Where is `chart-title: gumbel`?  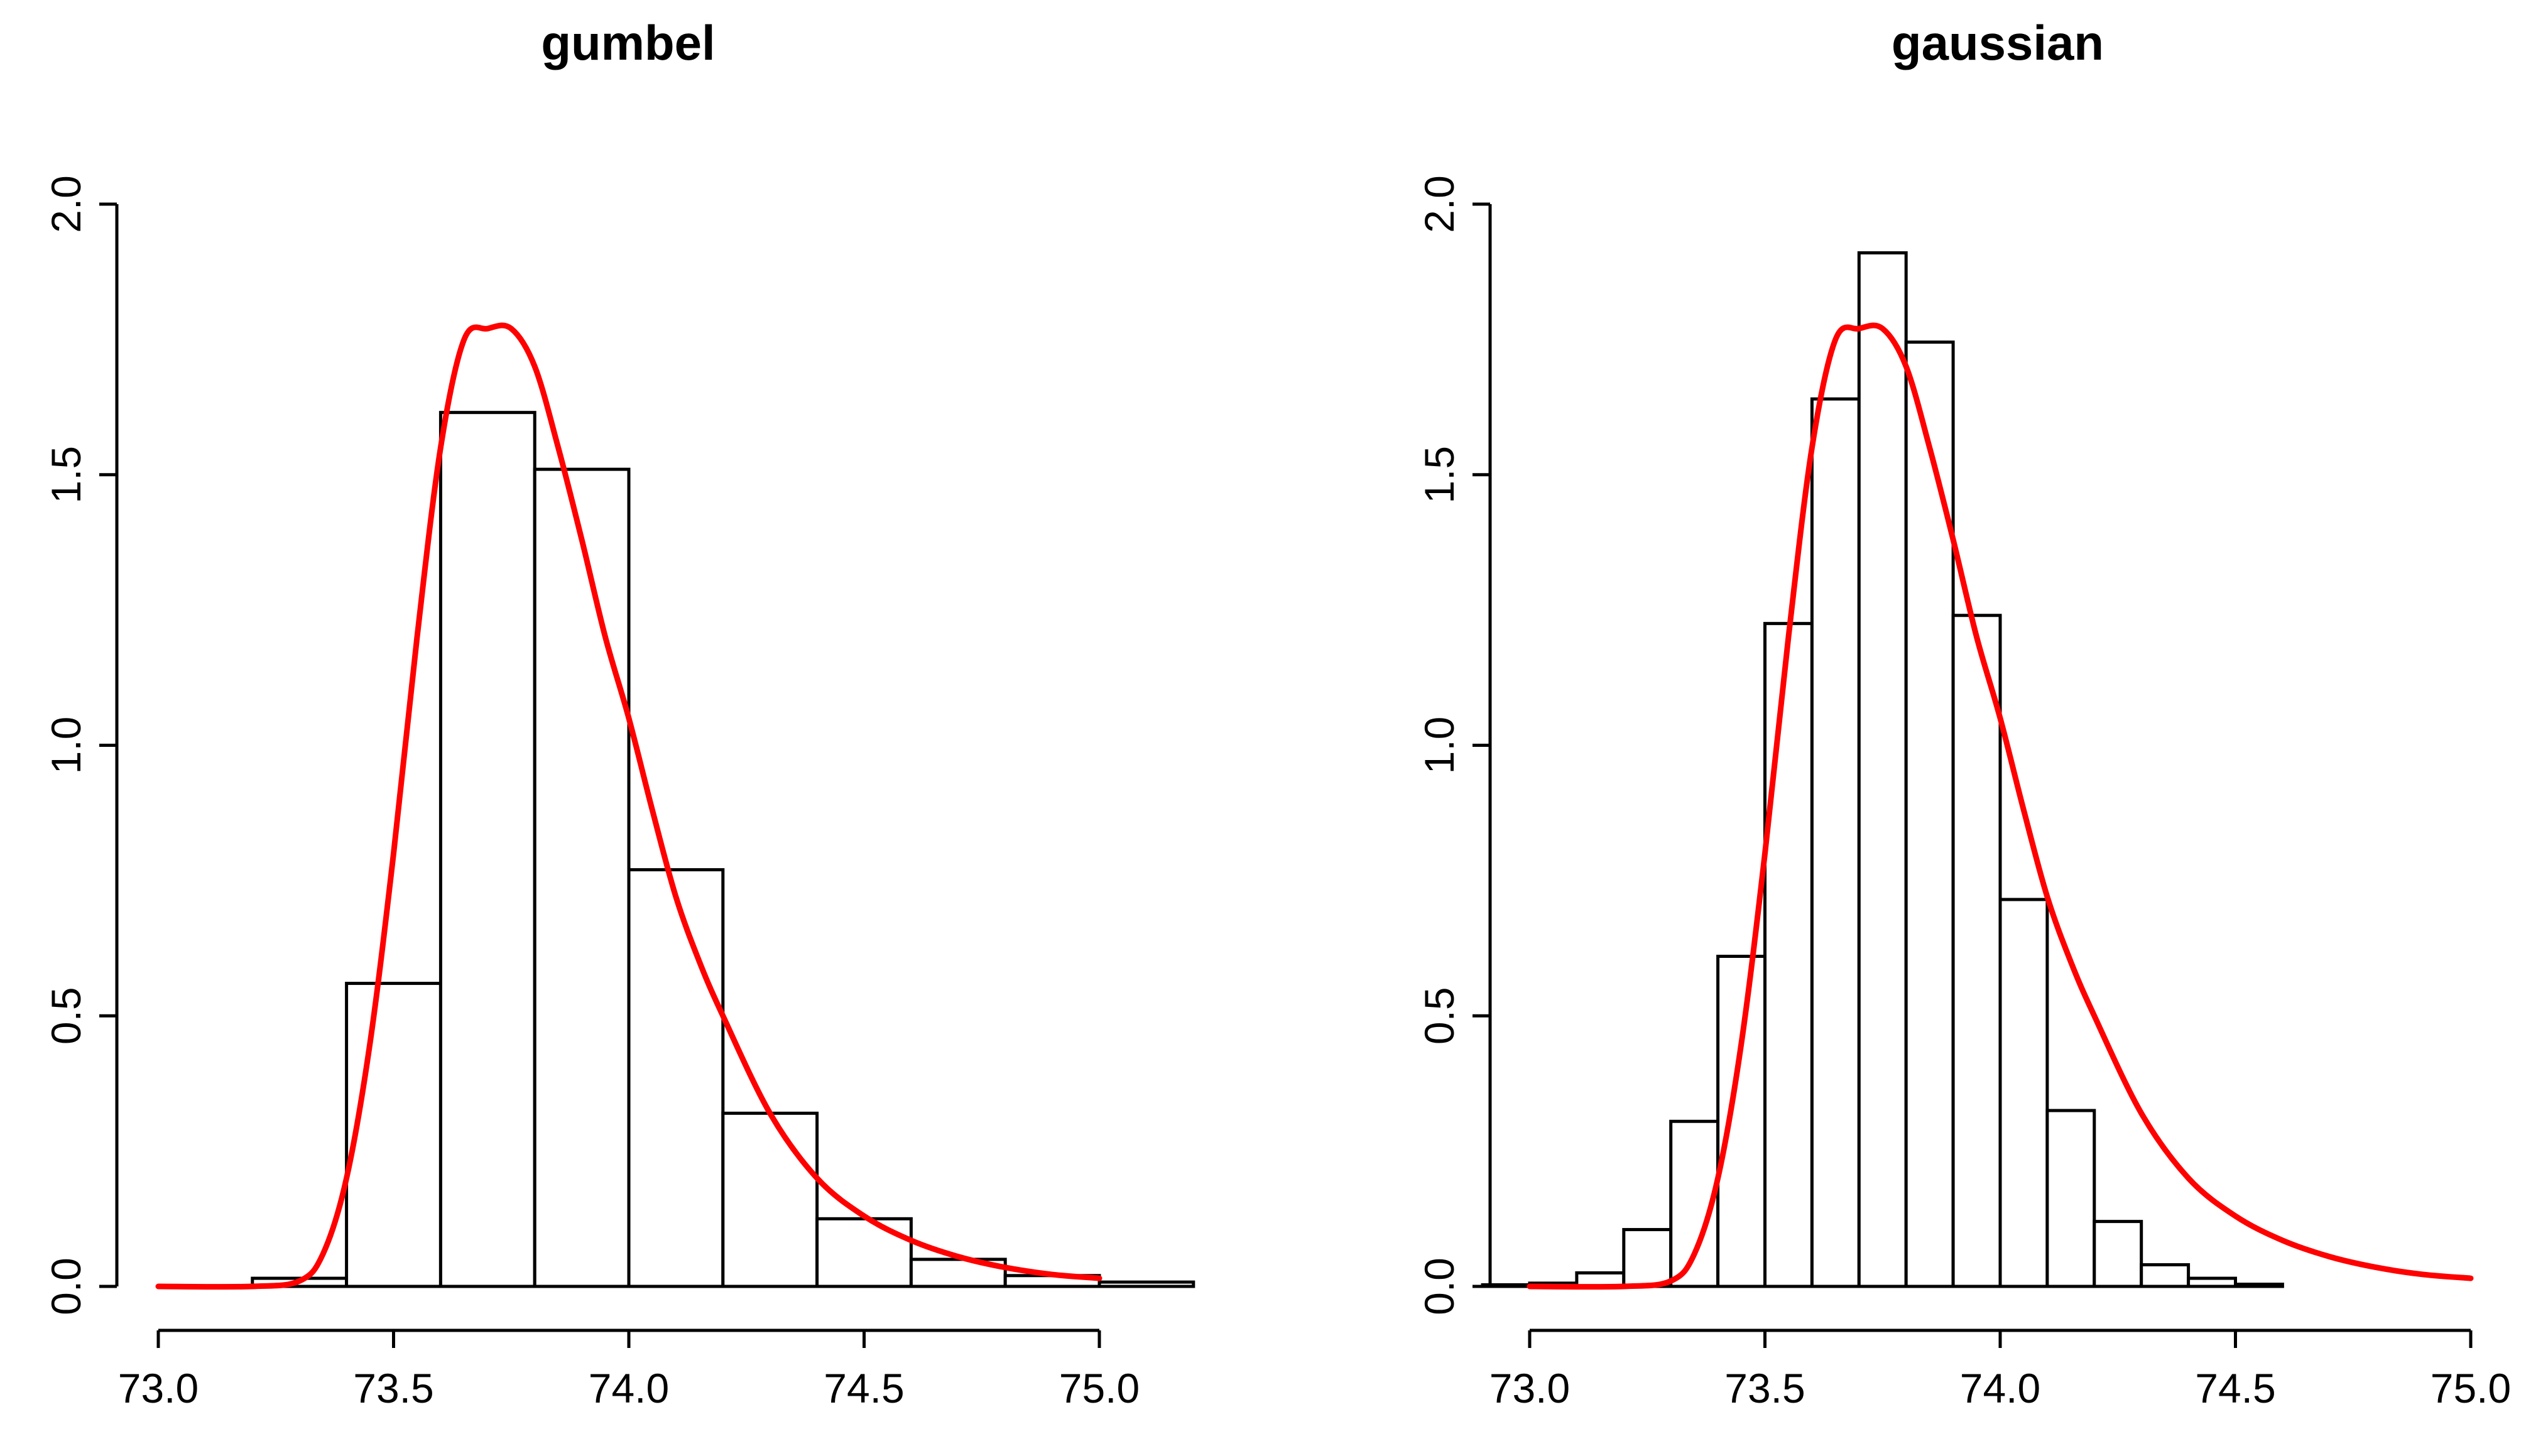 chart-title: gumbel is located at coordinates (628, 42).